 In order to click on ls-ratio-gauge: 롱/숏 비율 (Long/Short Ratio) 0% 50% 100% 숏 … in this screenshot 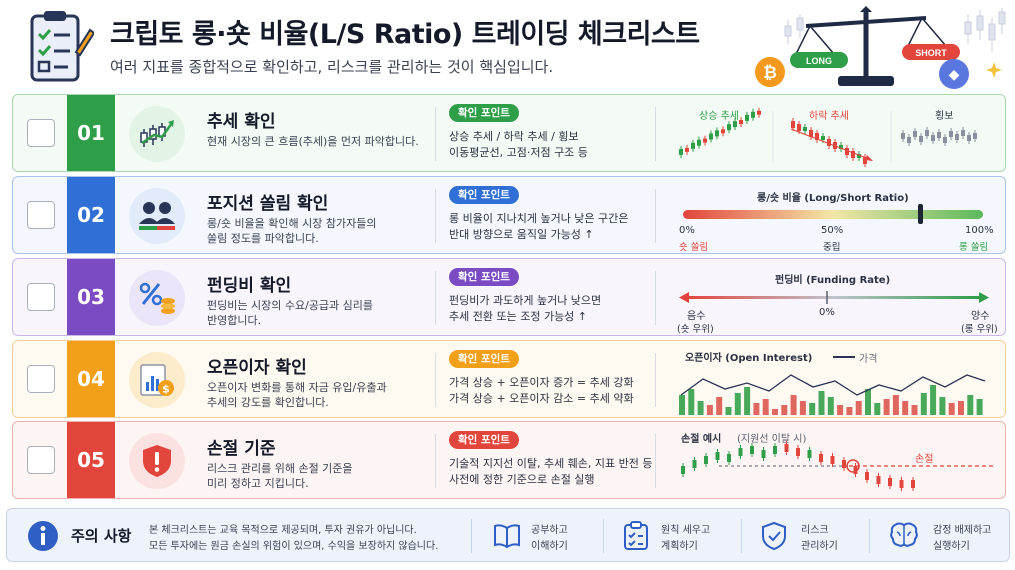, I will do `click(833, 216)`.